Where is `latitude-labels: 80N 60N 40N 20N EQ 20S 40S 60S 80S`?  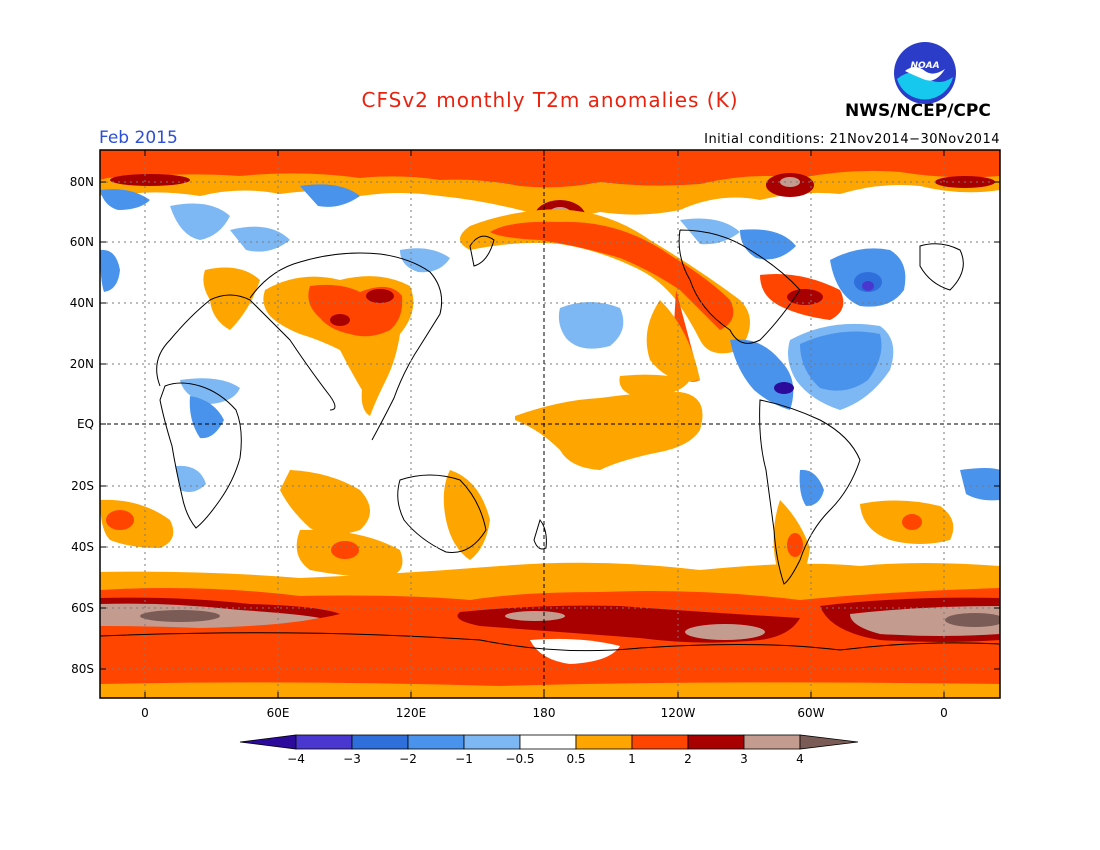 latitude-labels: 80N 60N 40N 20N EQ 20S 40S 60S 80S is located at coordinates (82, 425).